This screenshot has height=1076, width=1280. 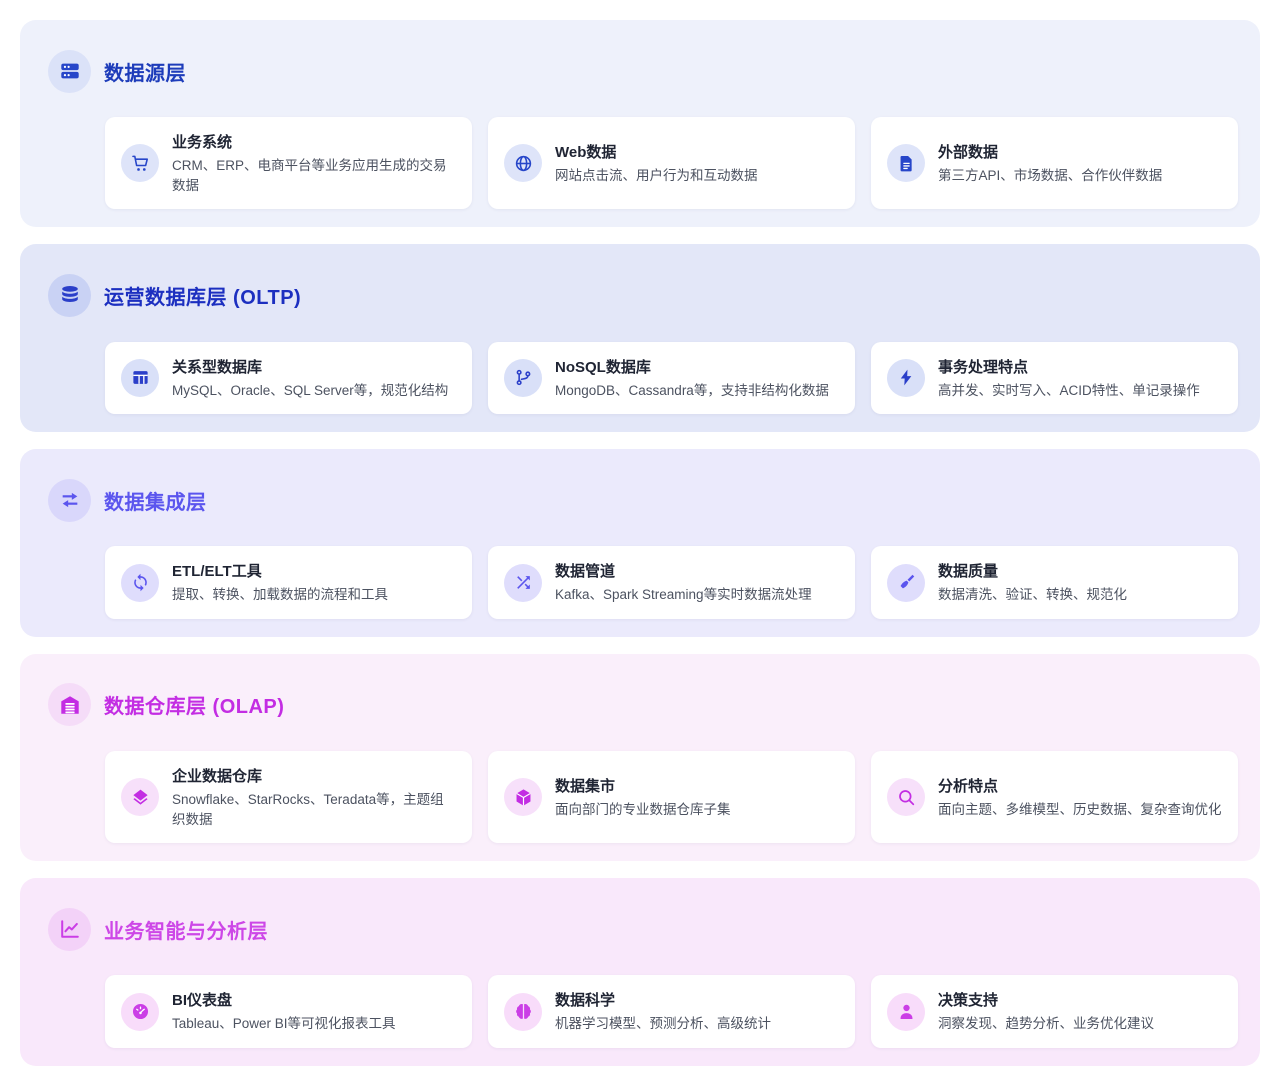 I want to click on card-transaction-features: 事务处理特点 高并发、实时写入、ACID特性、单记录操作, so click(x=1054, y=378).